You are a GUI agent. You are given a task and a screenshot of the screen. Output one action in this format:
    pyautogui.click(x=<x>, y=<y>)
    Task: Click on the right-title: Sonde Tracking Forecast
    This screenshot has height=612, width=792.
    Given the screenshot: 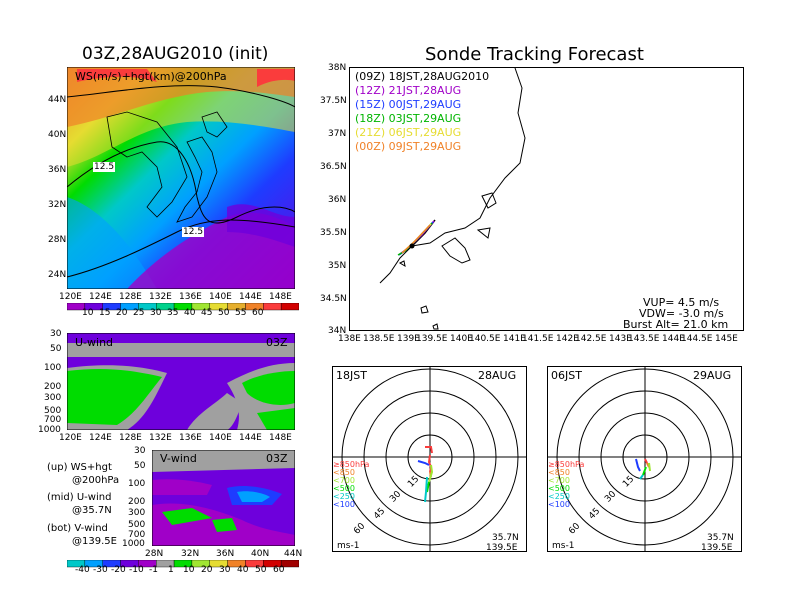 What is the action you would take?
    pyautogui.click(x=534, y=54)
    